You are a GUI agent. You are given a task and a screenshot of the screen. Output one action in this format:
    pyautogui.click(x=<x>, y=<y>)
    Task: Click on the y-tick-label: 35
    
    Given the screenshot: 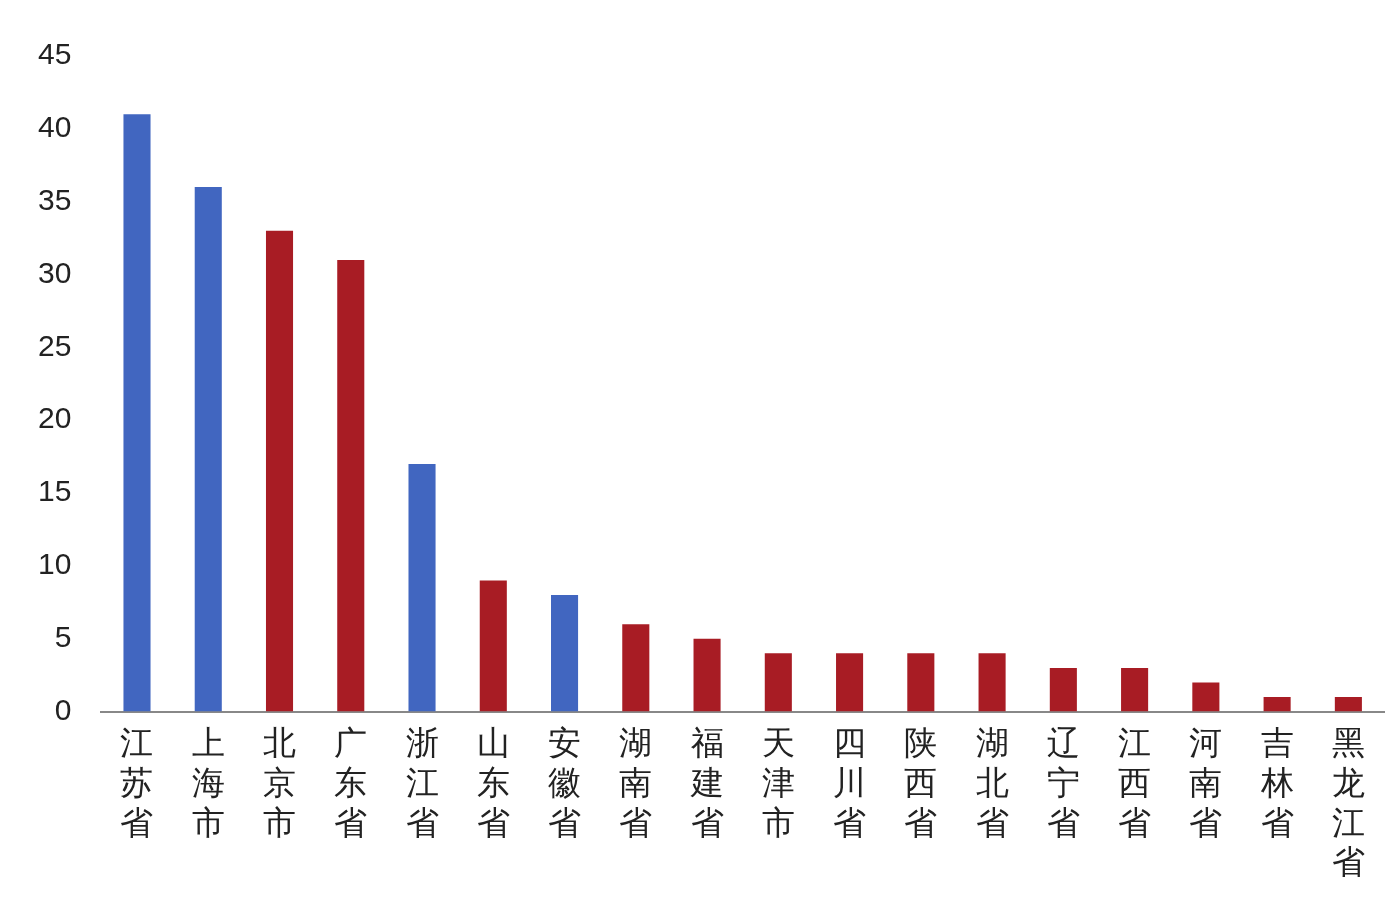 What is the action you would take?
    pyautogui.click(x=54, y=199)
    